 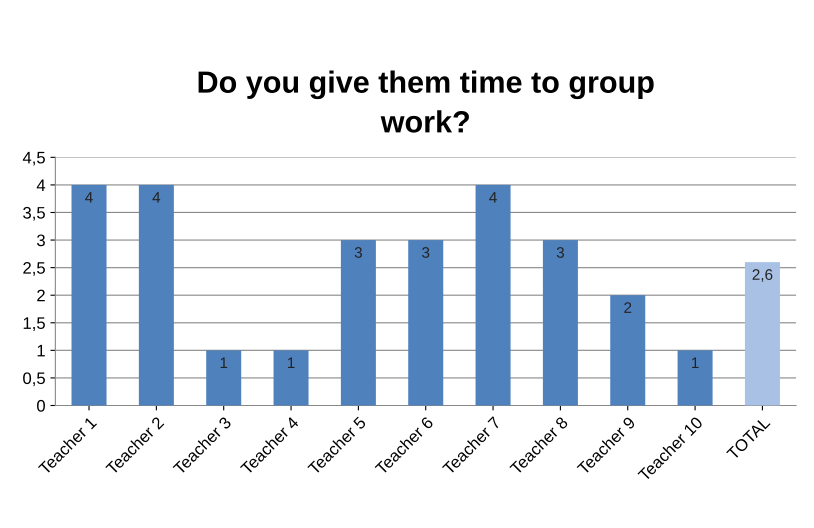 I want to click on y-tick-label: 1, so click(x=41, y=350).